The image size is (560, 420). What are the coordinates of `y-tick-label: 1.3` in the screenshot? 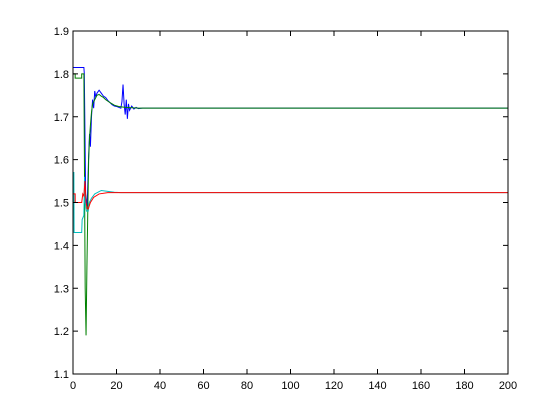 It's located at (61, 289).